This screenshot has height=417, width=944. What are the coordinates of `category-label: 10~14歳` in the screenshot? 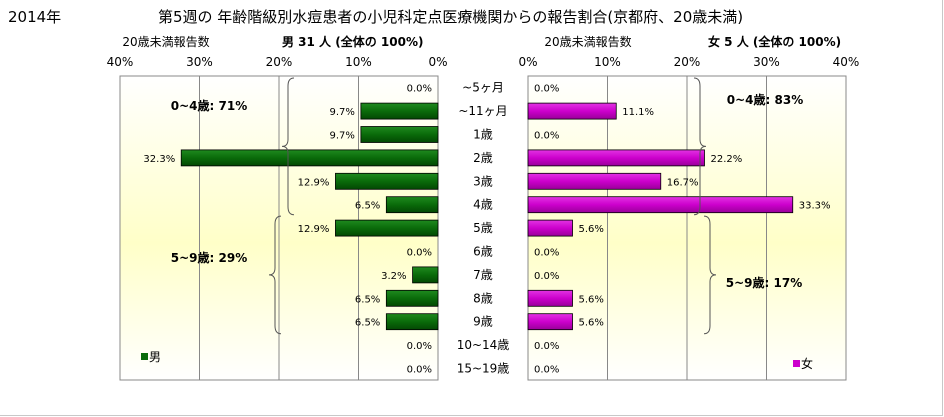 It's located at (483, 345).